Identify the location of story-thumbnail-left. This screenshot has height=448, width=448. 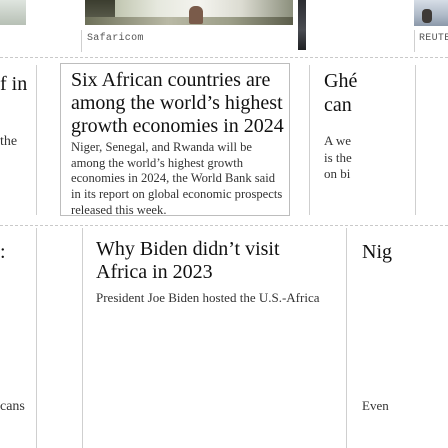
(13, 12).